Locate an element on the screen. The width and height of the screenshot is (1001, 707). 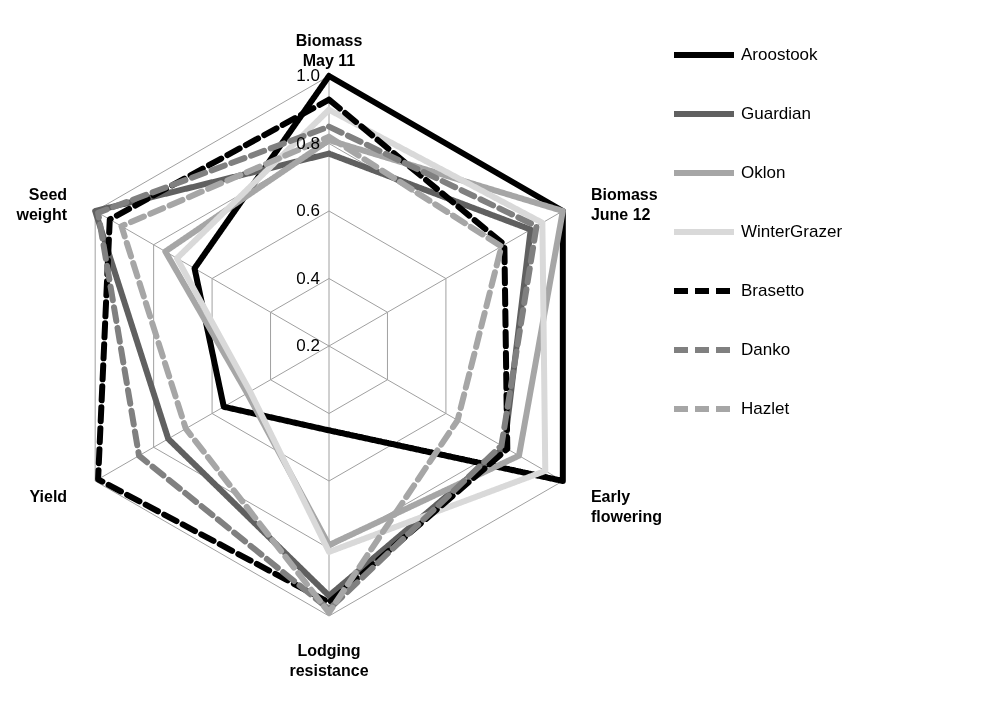
legend-label: Guardian is located at coordinates (776, 113).